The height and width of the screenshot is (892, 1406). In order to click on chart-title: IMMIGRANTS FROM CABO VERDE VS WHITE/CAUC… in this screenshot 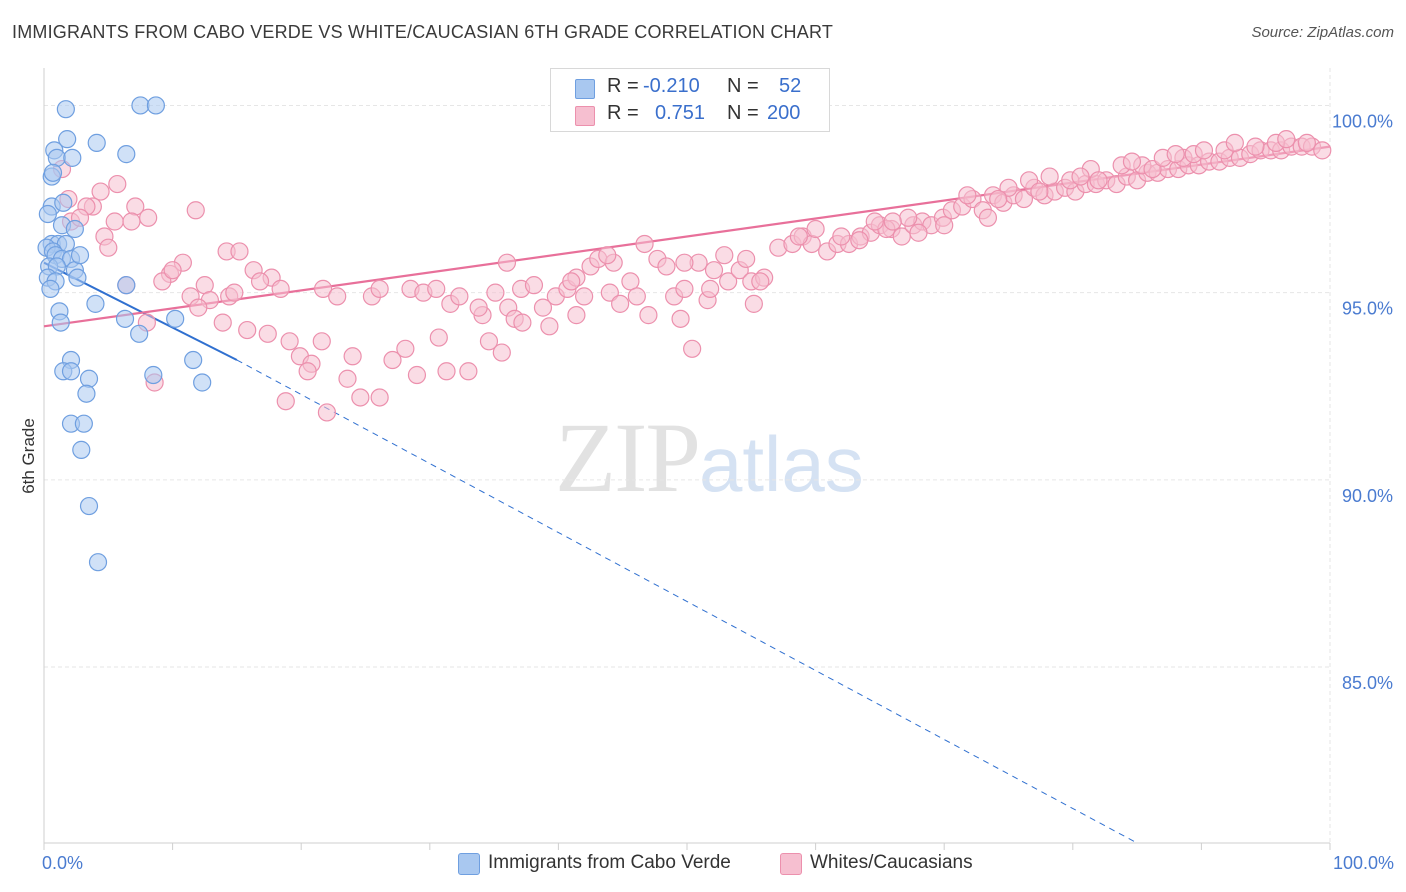, I will do `click(423, 32)`.